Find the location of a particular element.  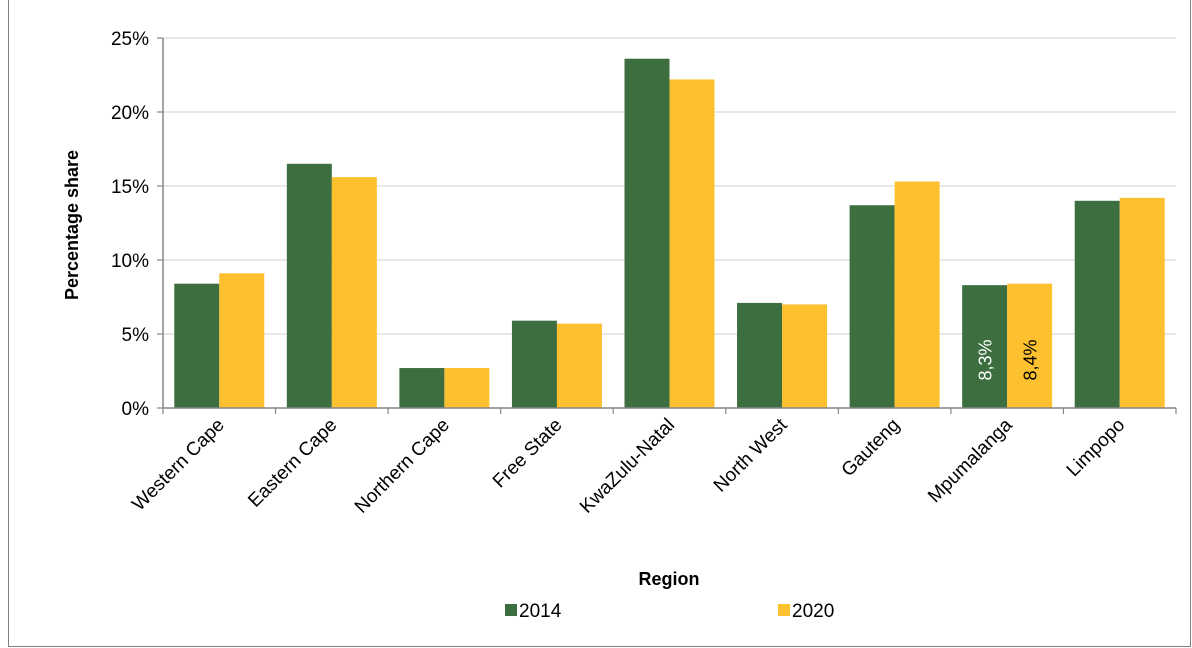

x-tick-label: Gauteng is located at coordinates (871, 448).